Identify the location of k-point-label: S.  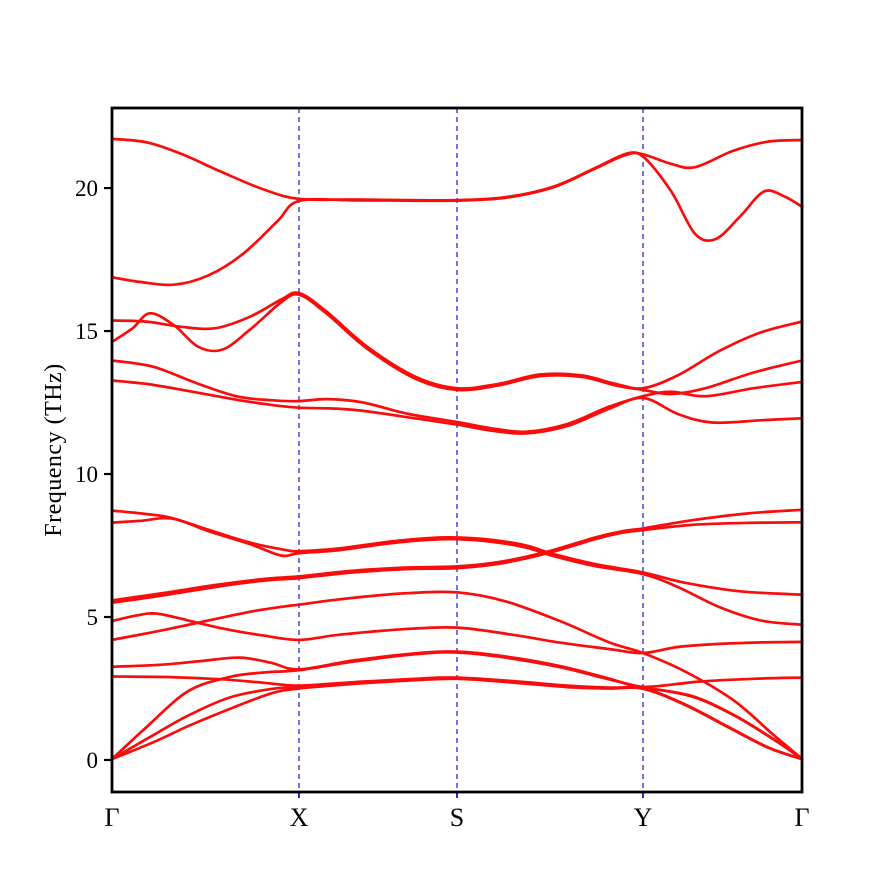
(457, 817).